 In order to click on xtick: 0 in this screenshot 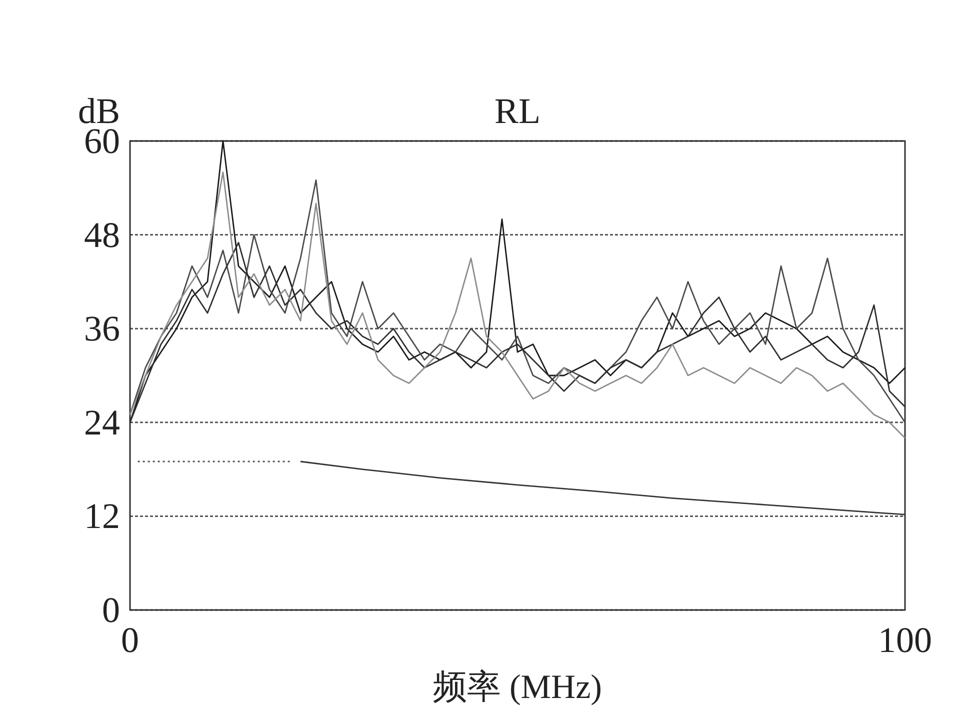, I will do `click(130, 640)`.